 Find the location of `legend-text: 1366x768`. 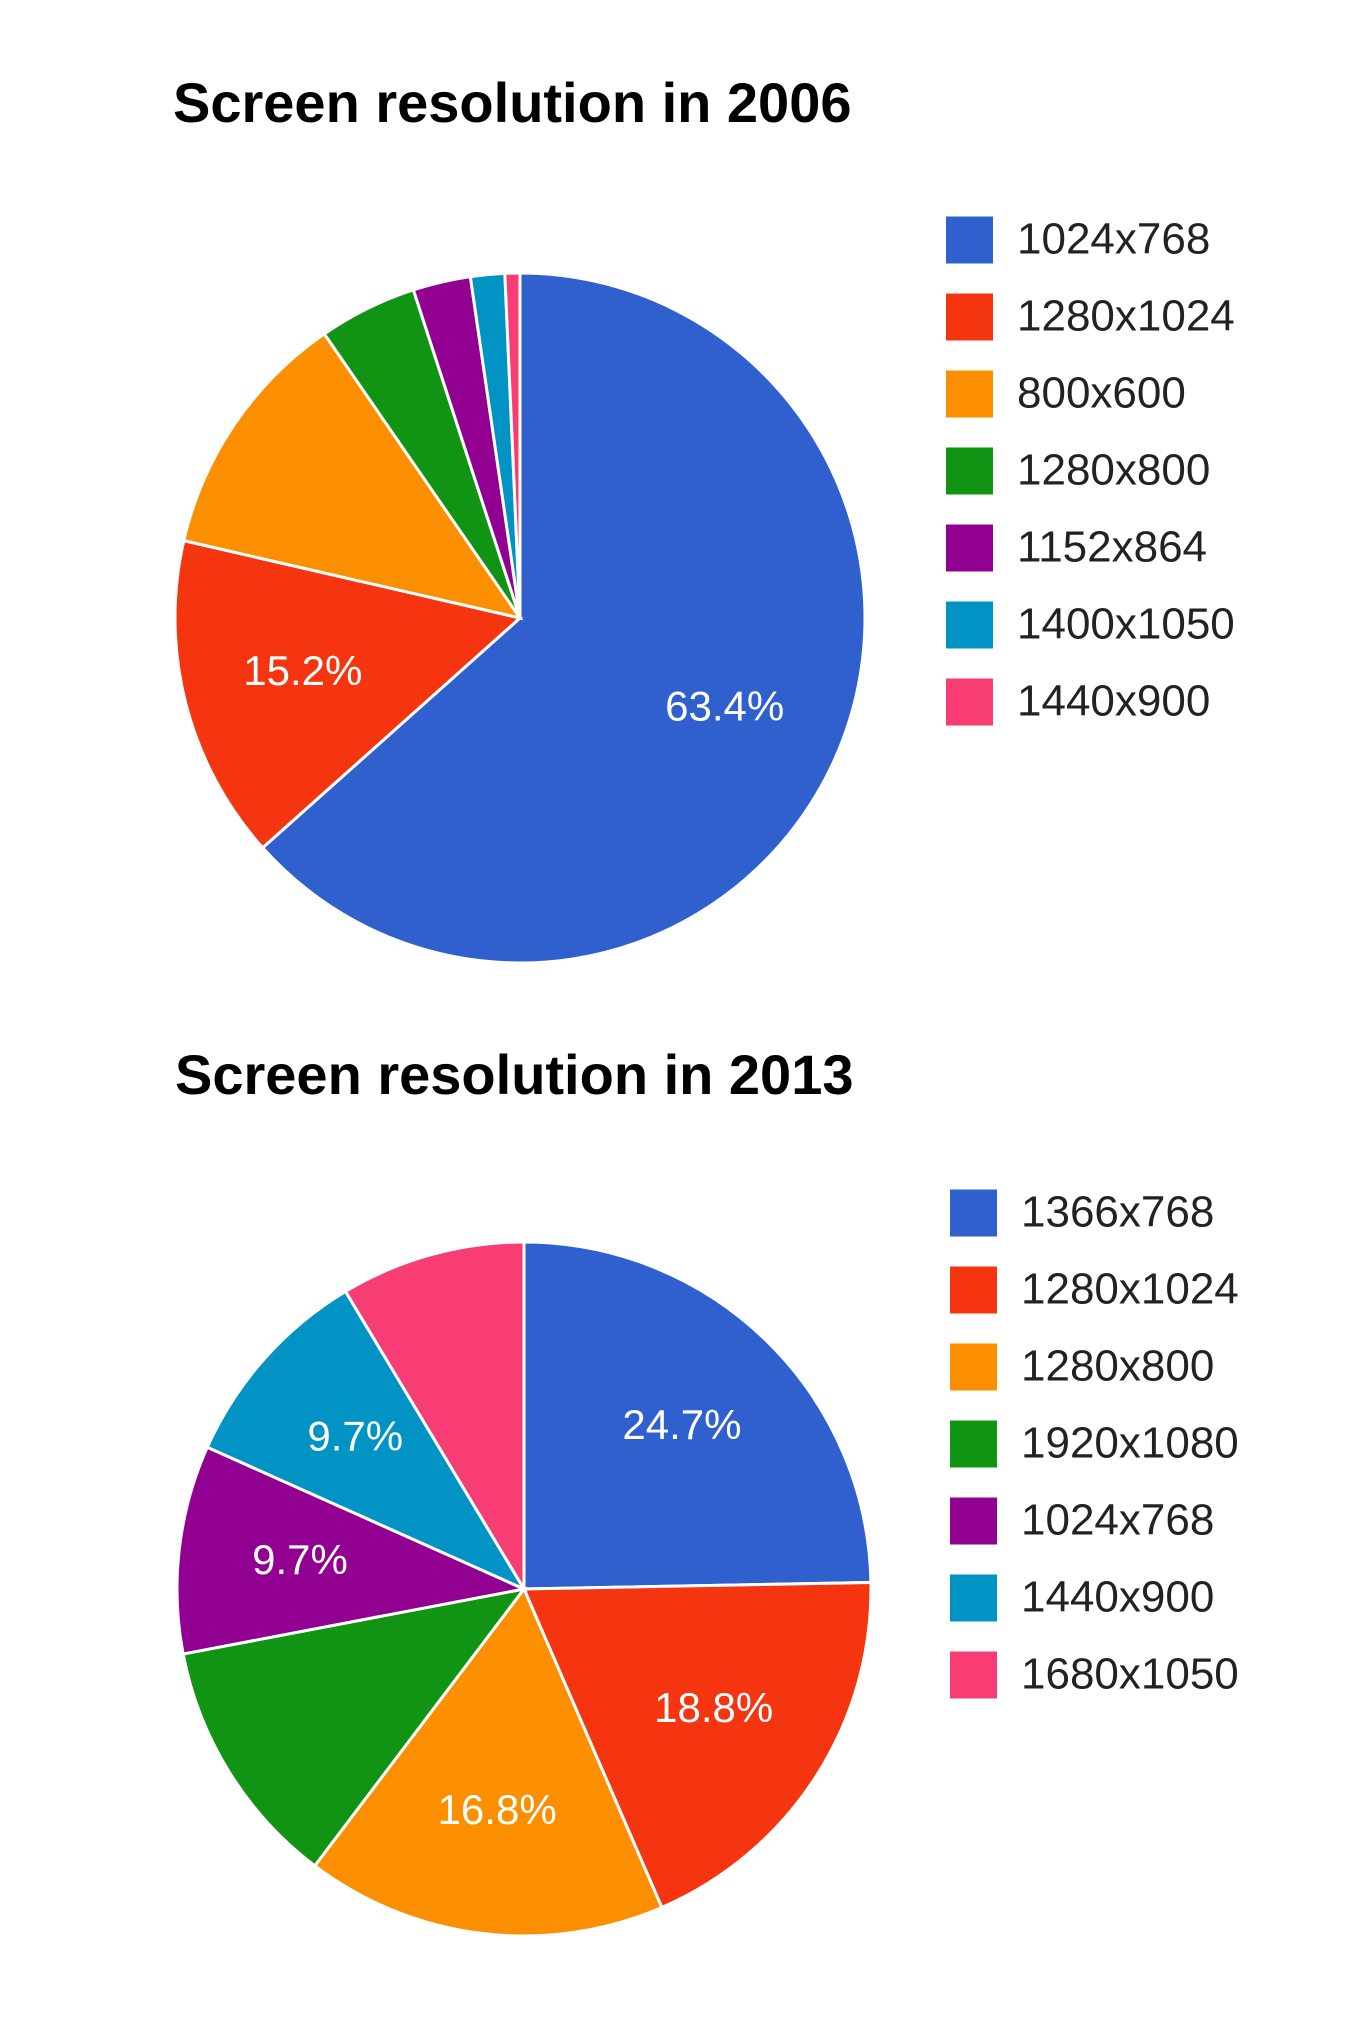

legend-text: 1366x768 is located at coordinates (1117, 1212).